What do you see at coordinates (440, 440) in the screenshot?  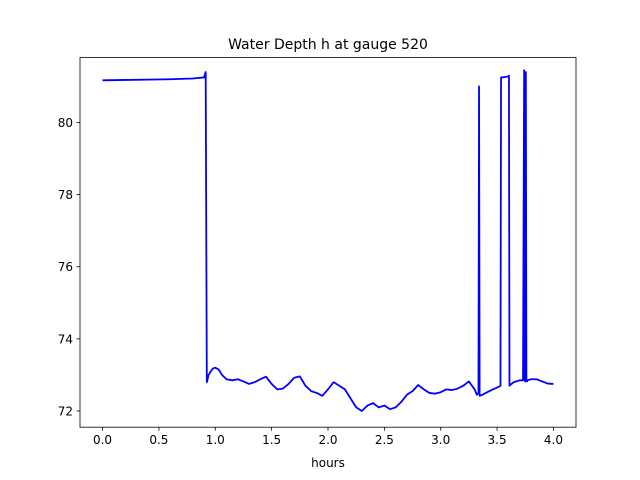 I see `x-tick-label: 3.0` at bounding box center [440, 440].